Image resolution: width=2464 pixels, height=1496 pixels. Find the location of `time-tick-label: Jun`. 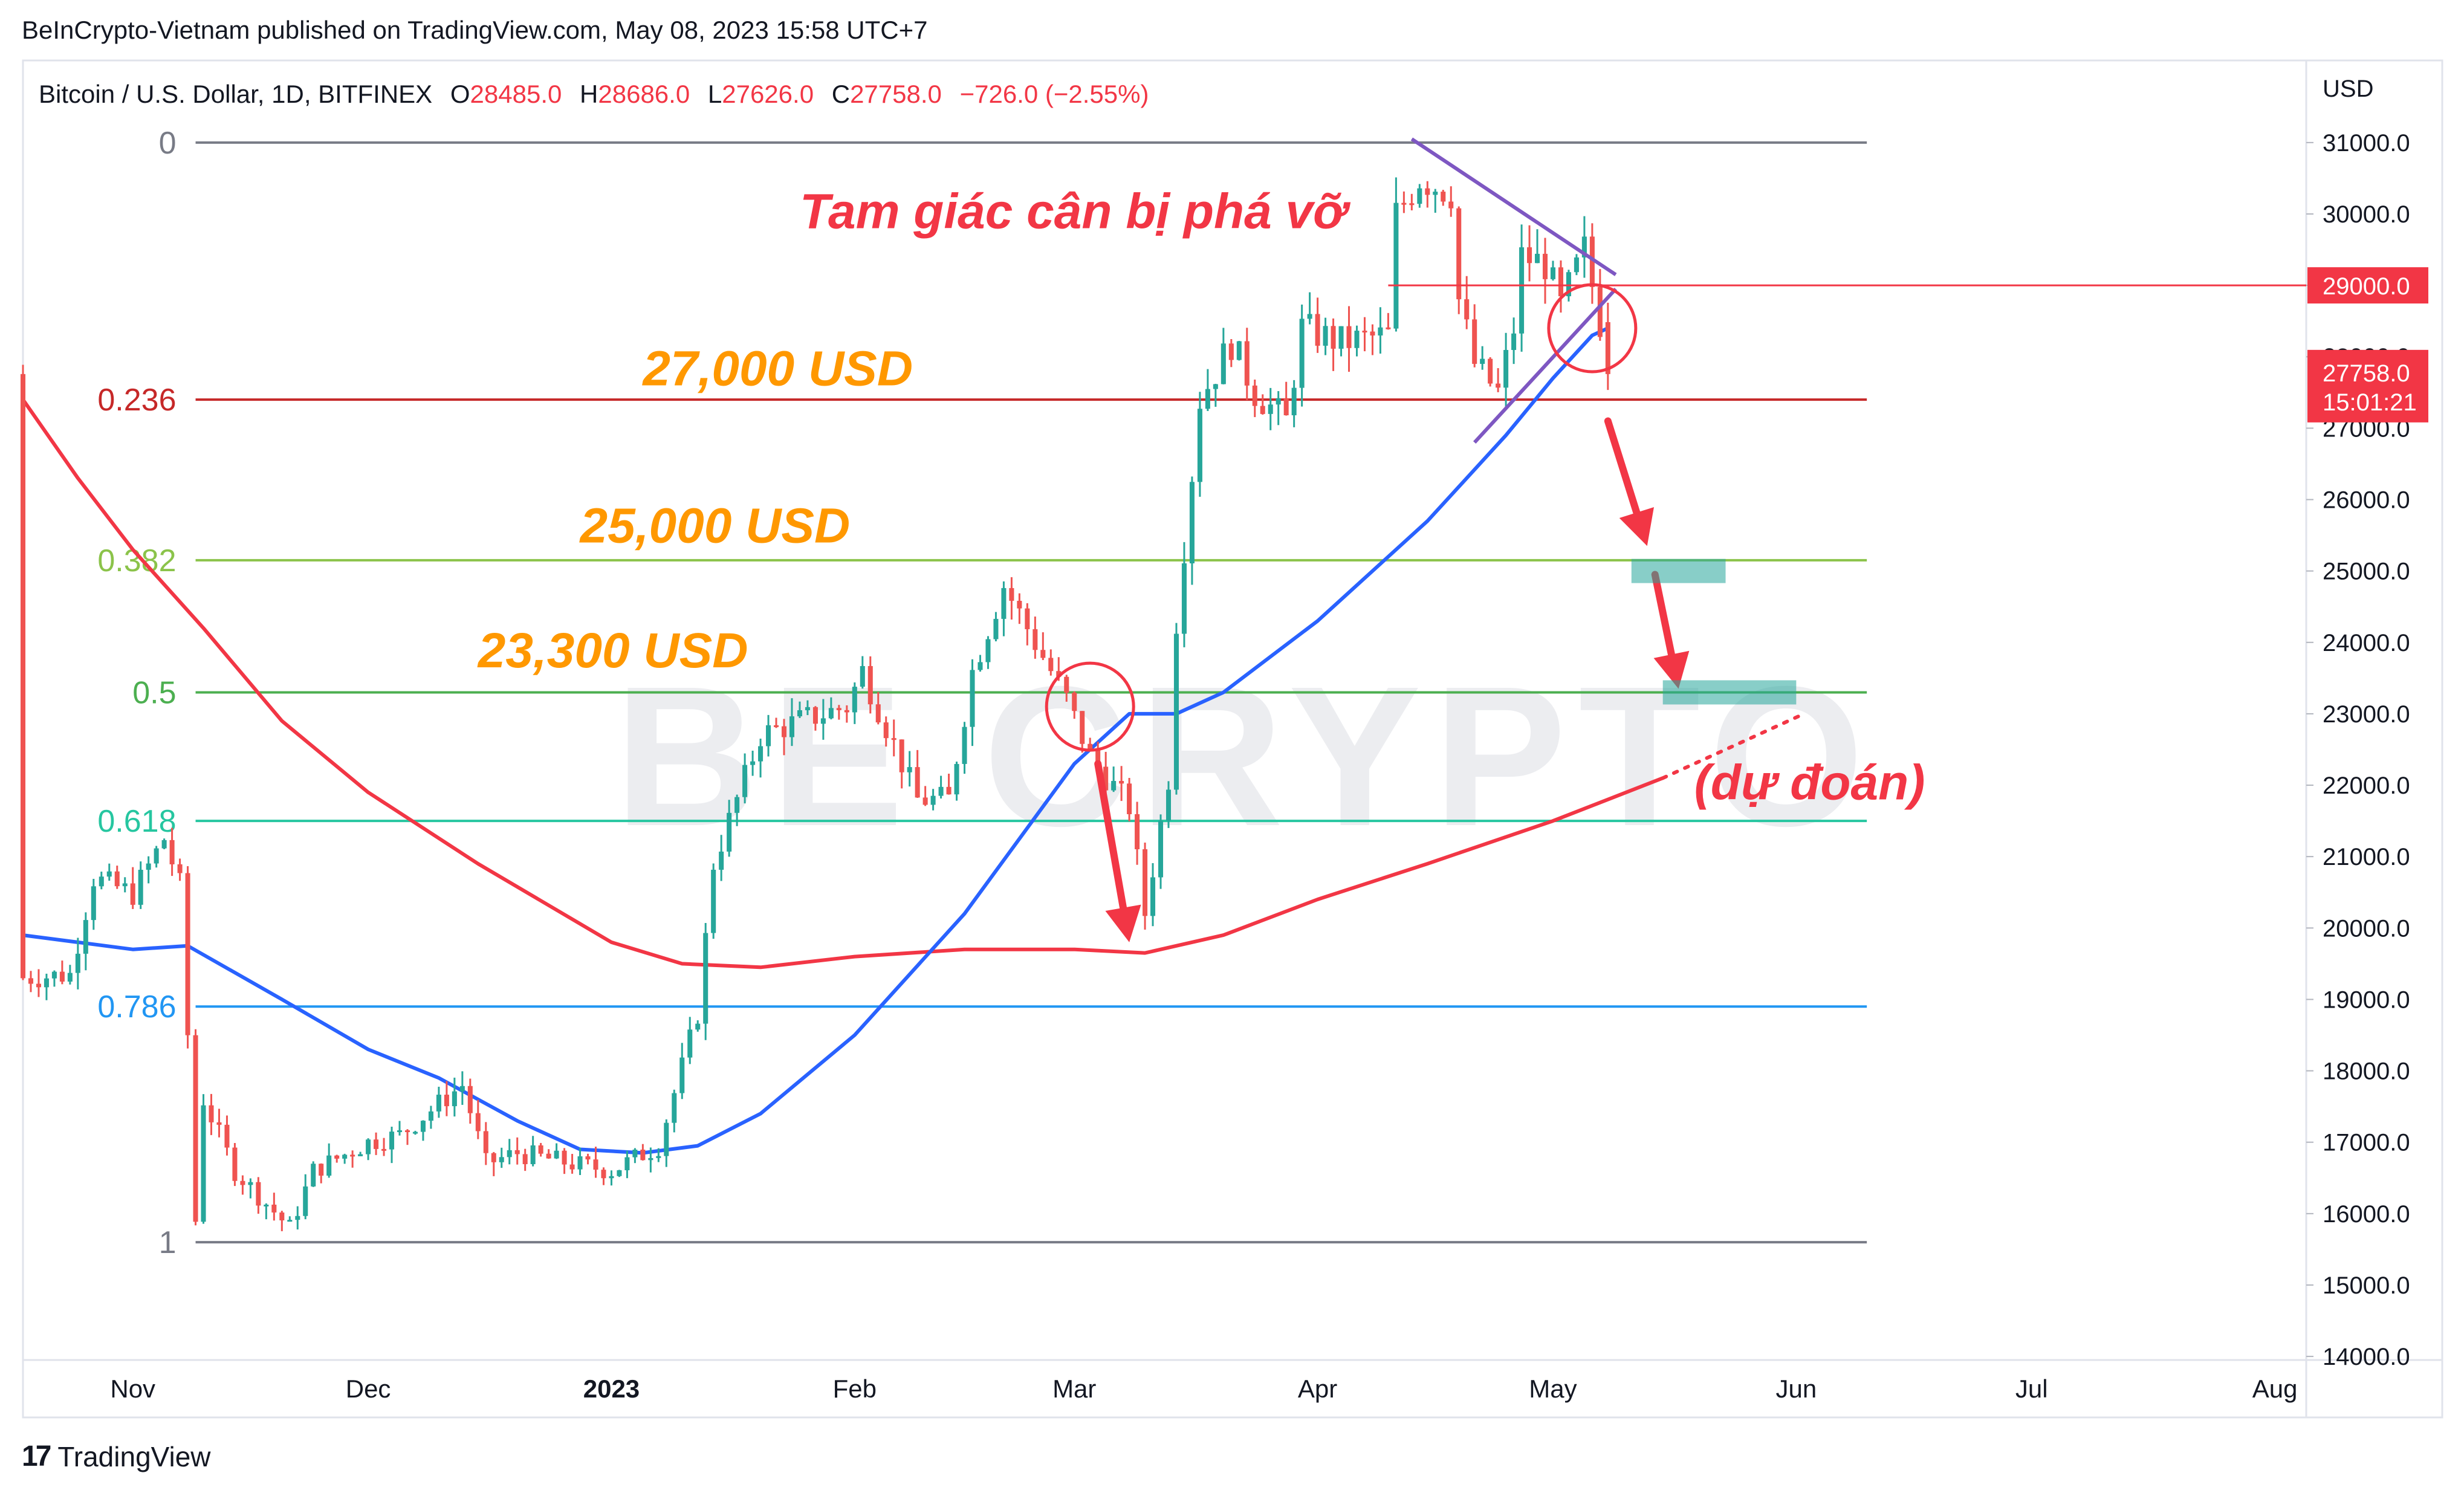

time-tick-label: Jun is located at coordinates (1796, 1389).